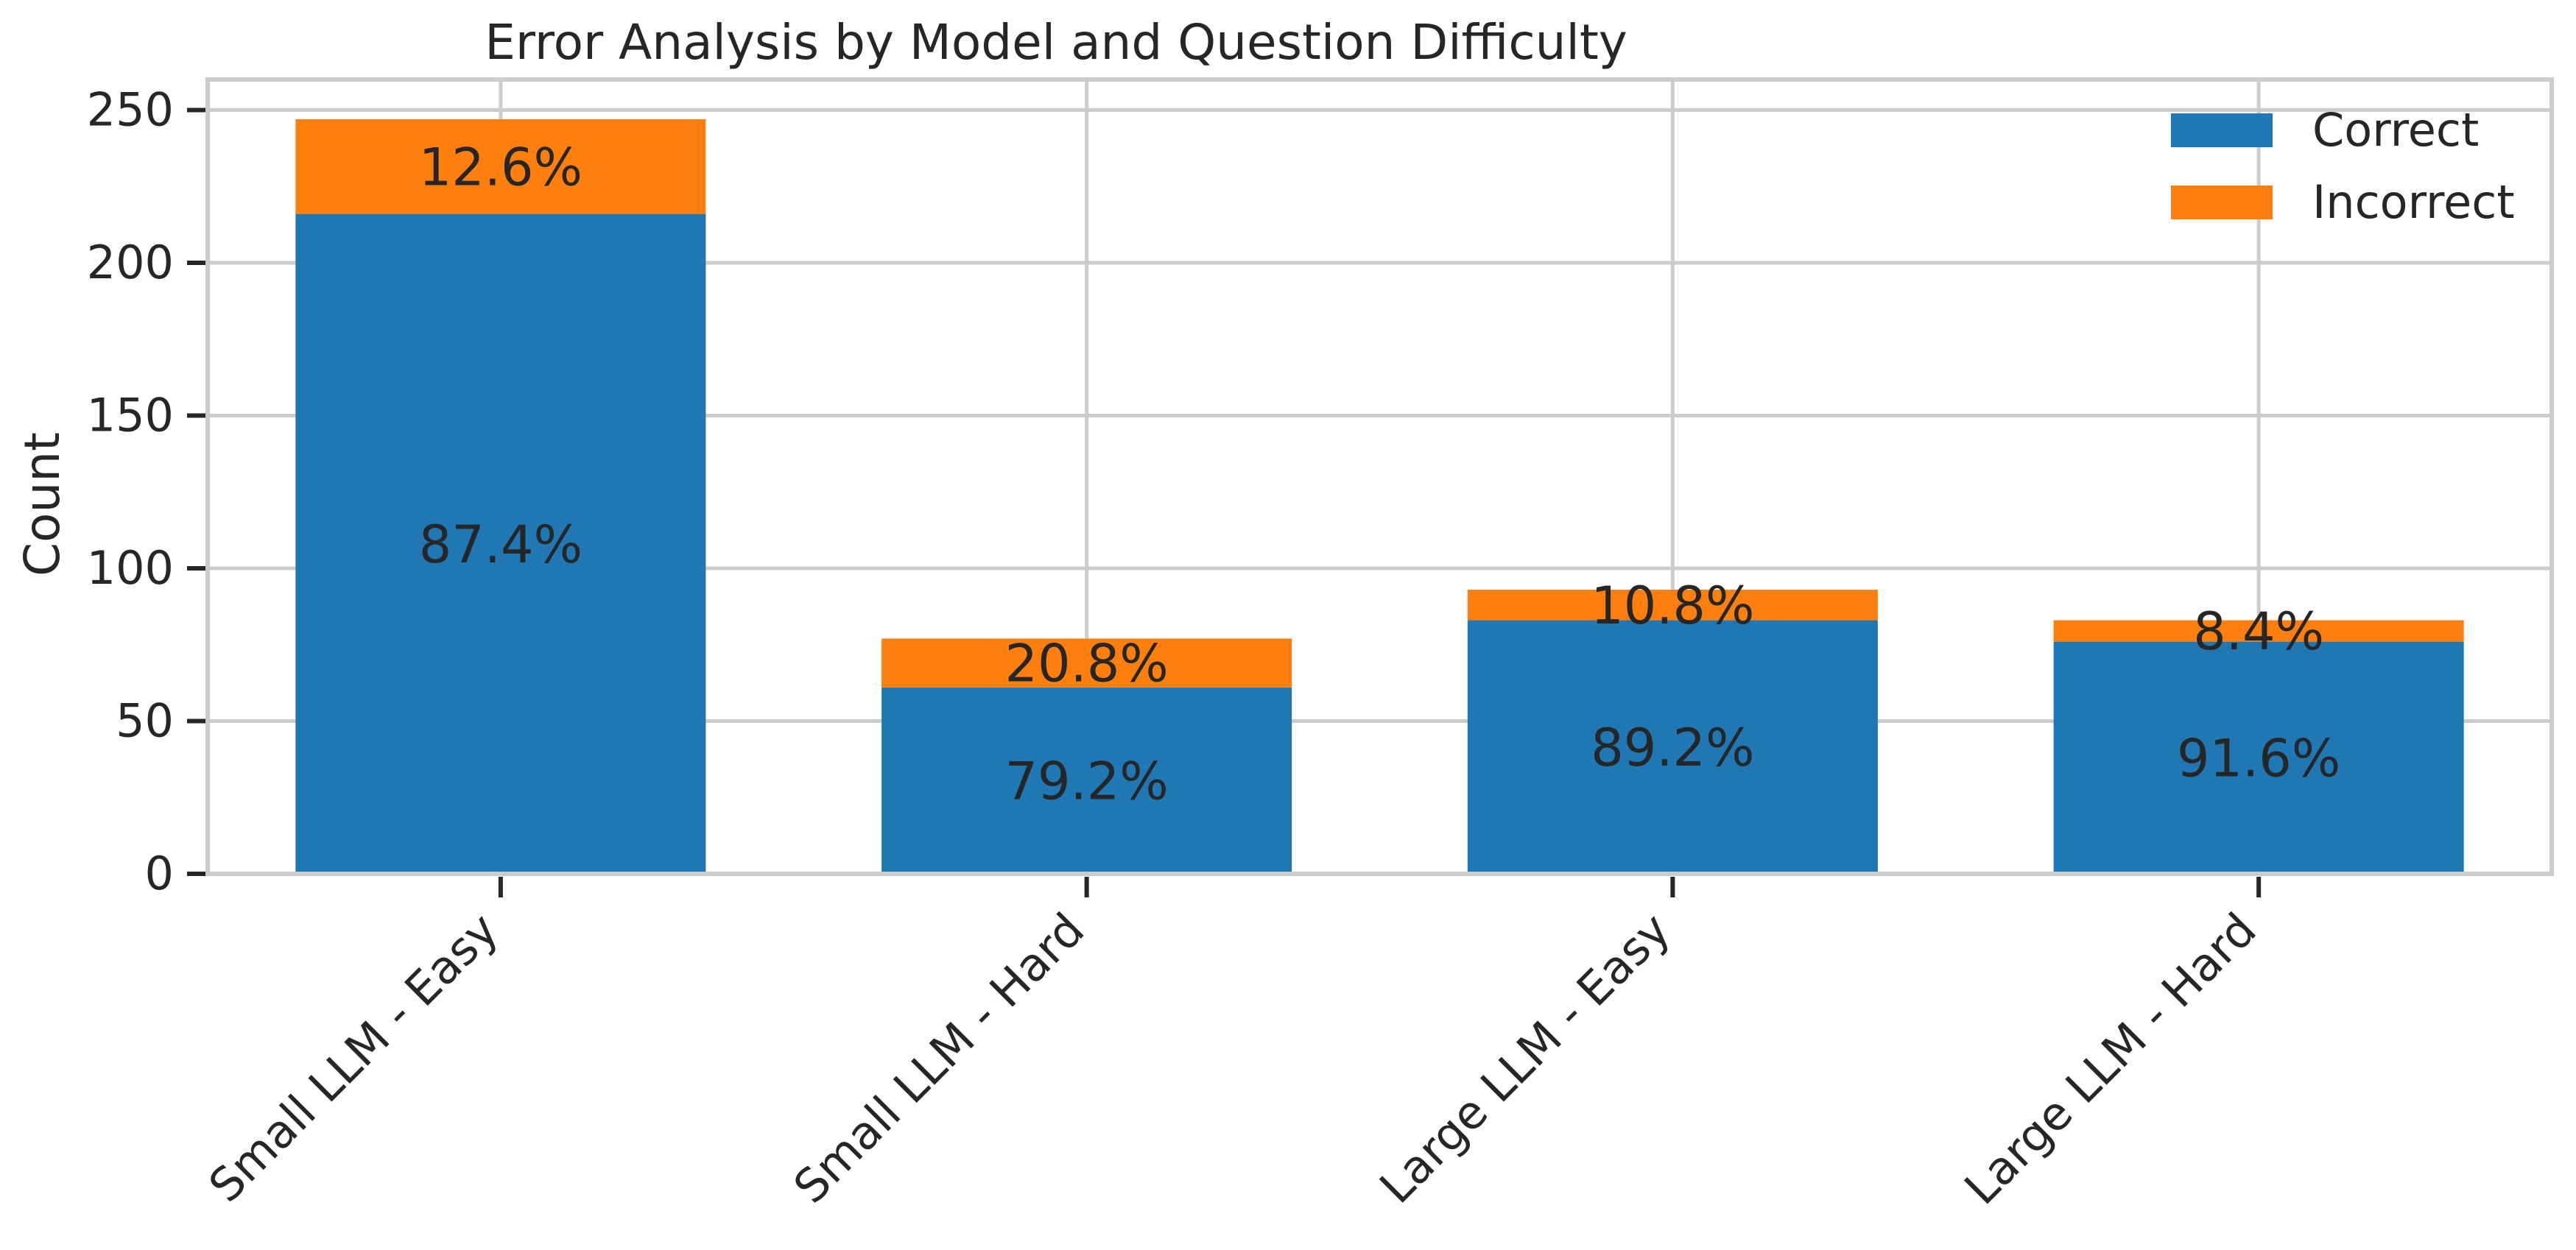 The height and width of the screenshot is (1250, 2576). I want to click on bar-label-correct: 91.6%, so click(2258, 758).